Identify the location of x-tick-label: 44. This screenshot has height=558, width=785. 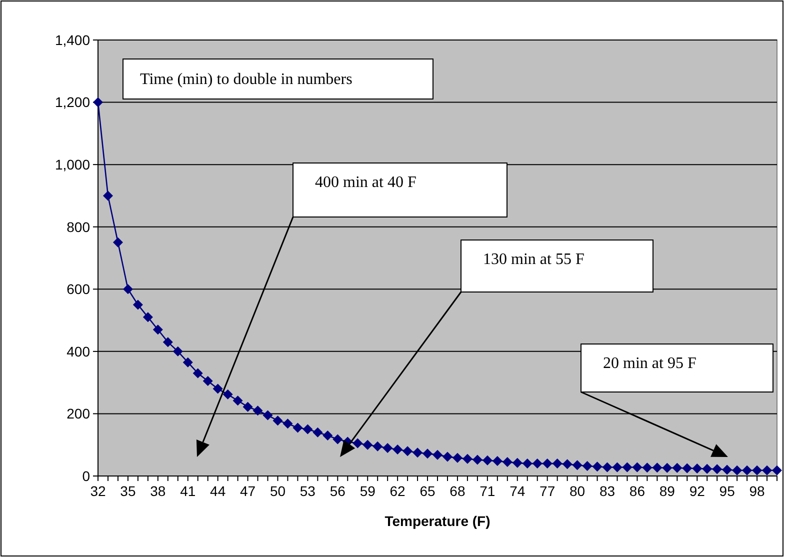
(218, 491).